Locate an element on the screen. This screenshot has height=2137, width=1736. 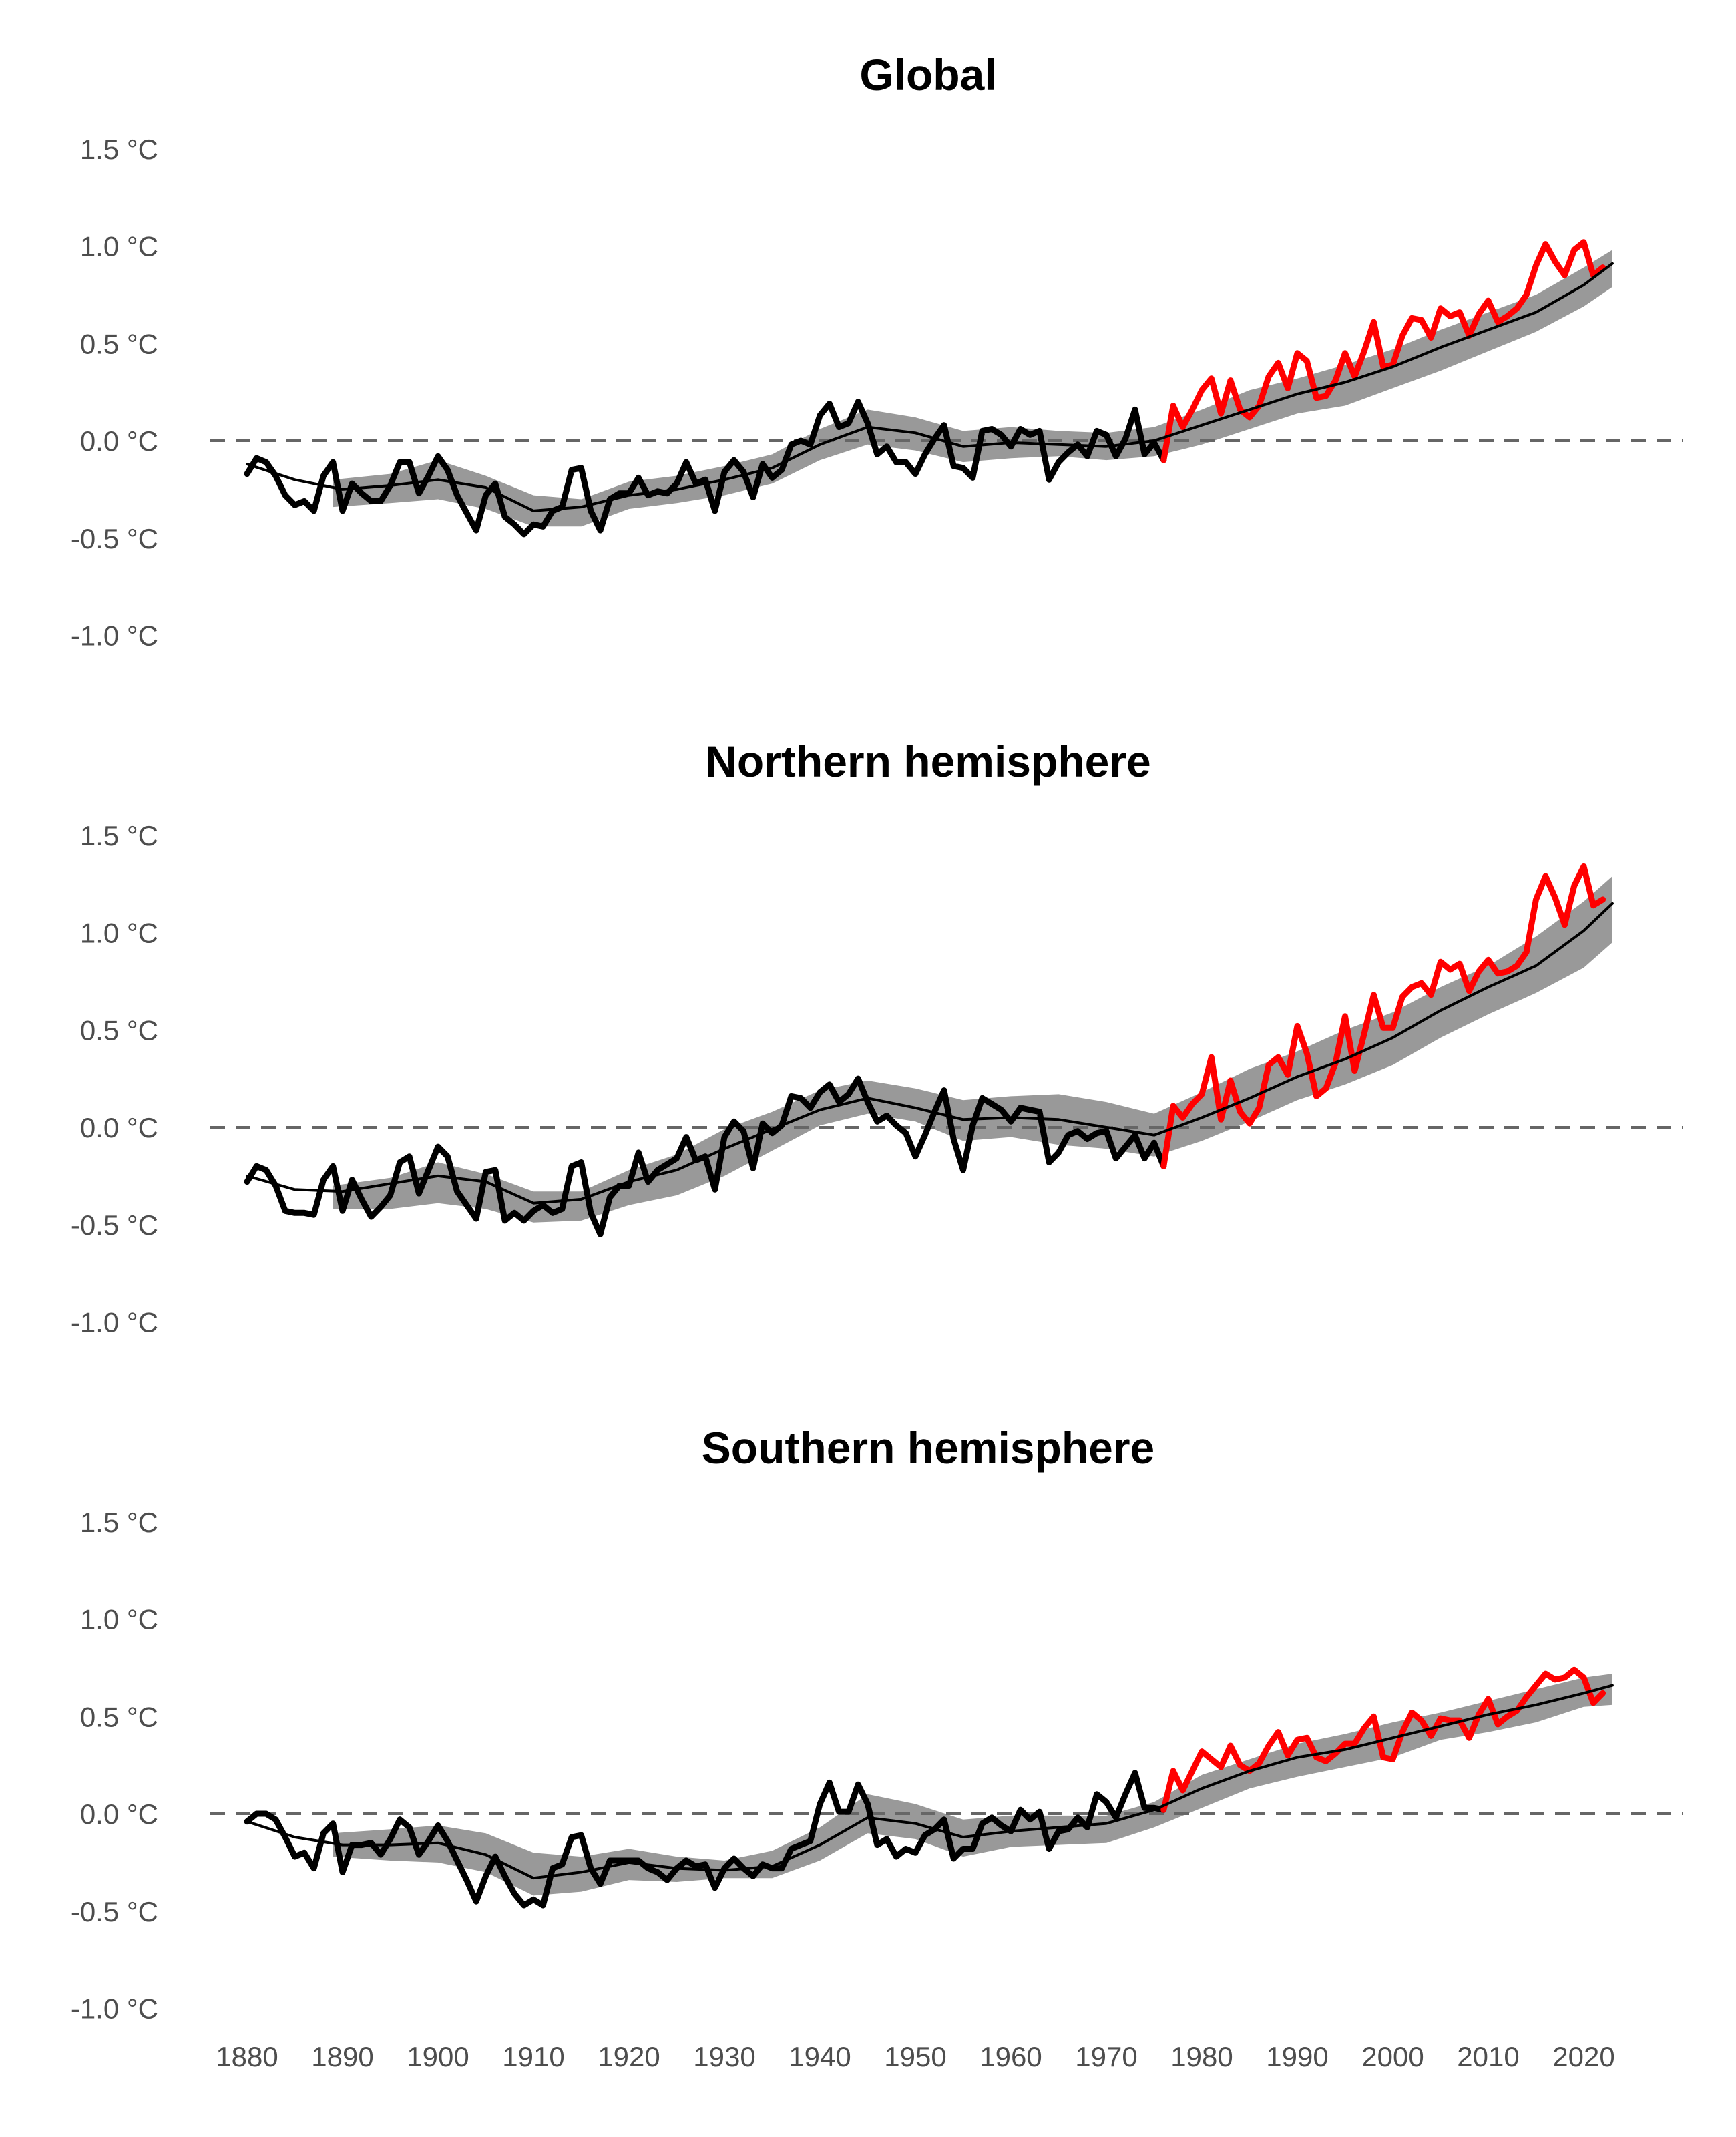
x-tick-label: 1880 is located at coordinates (247, 2056).